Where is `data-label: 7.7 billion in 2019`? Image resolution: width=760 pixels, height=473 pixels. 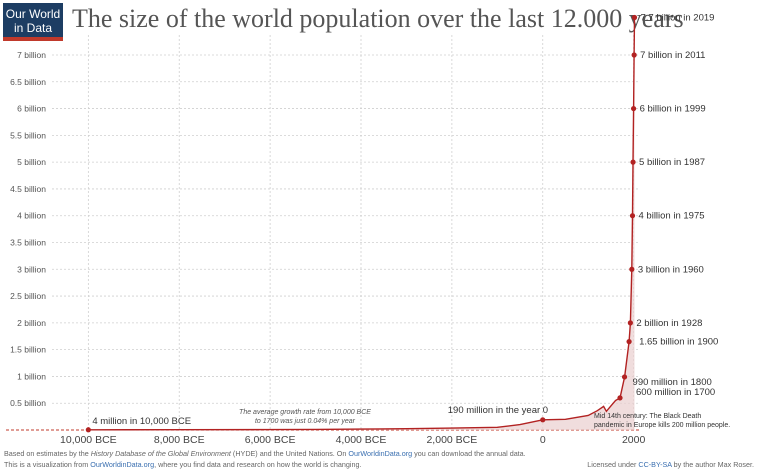 data-label: 7.7 billion in 2019 is located at coordinates (678, 18).